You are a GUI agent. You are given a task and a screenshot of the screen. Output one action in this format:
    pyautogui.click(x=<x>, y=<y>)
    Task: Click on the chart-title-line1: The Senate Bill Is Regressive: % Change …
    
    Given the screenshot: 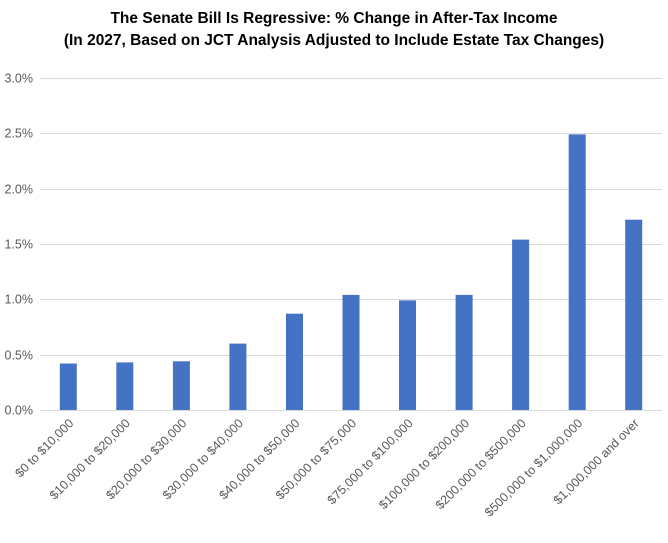 What is the action you would take?
    pyautogui.click(x=334, y=18)
    